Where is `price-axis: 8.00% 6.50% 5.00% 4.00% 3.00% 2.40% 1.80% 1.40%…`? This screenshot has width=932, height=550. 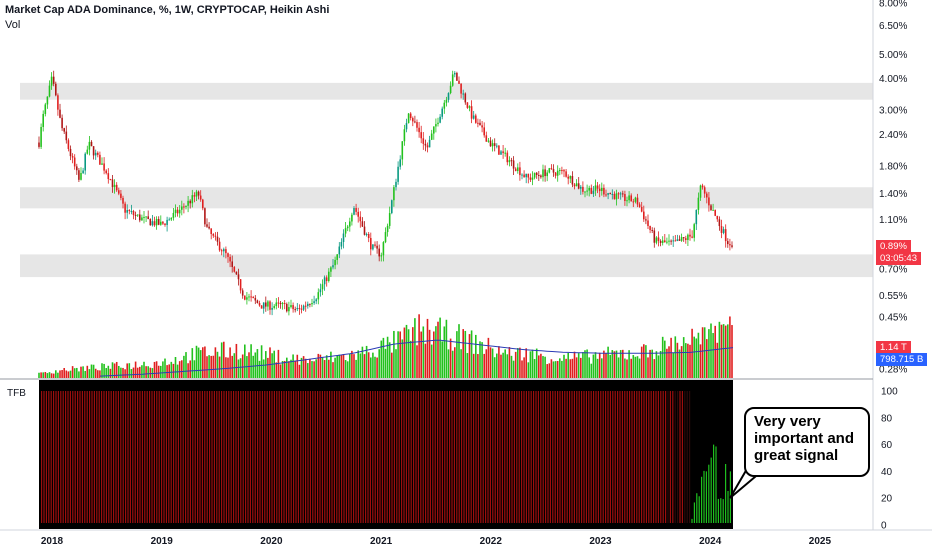
price-axis: 8.00% 6.50% 5.00% 4.00% 3.00% 2.40% 1.80% 1.40%… is located at coordinates (893, 188).